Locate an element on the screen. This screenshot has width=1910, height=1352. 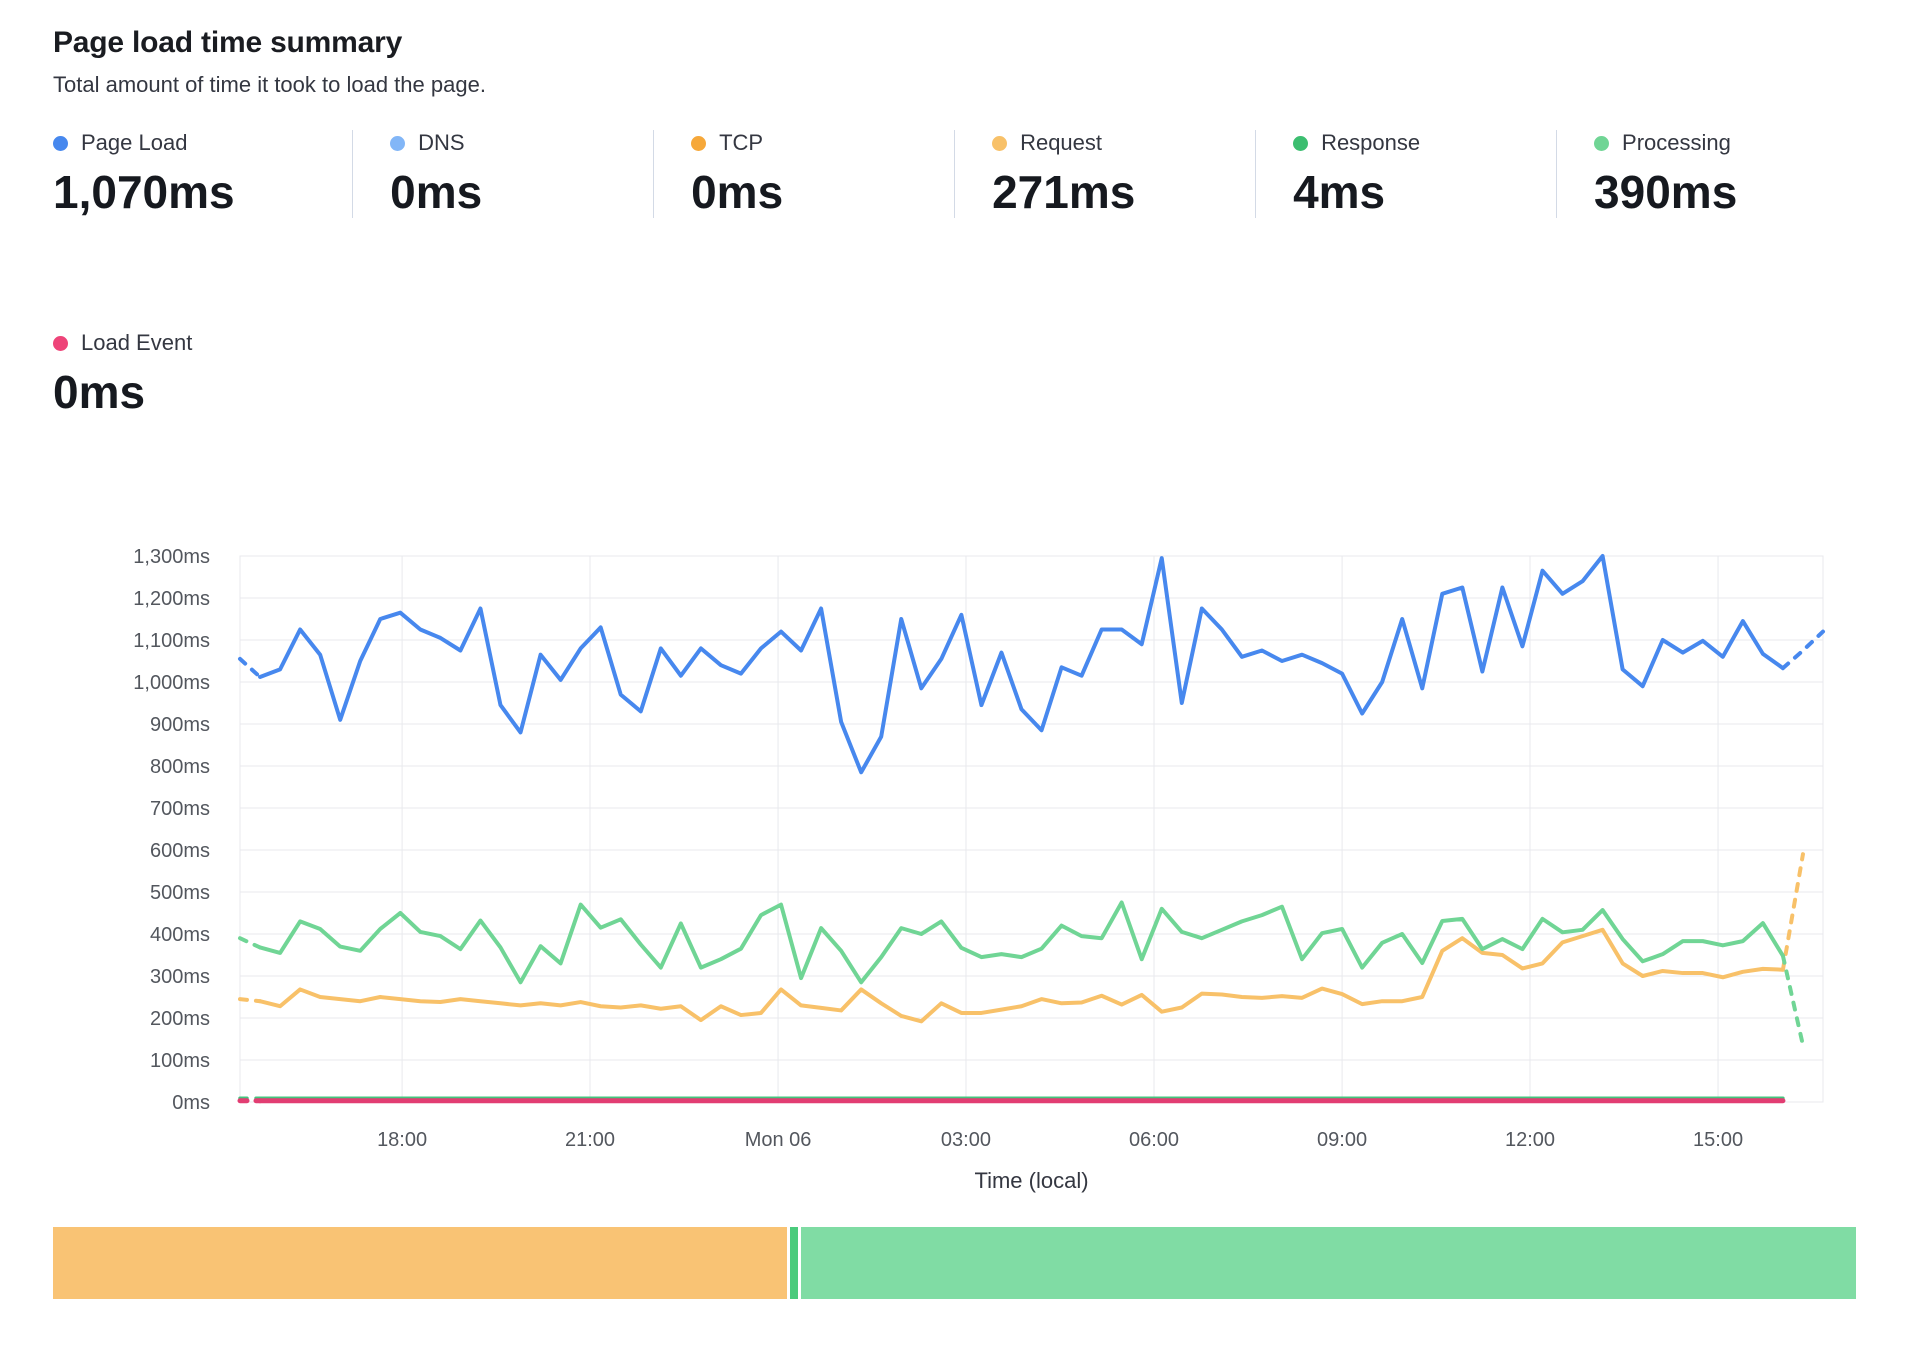
metric-value-dns: 0ms is located at coordinates (436, 192).